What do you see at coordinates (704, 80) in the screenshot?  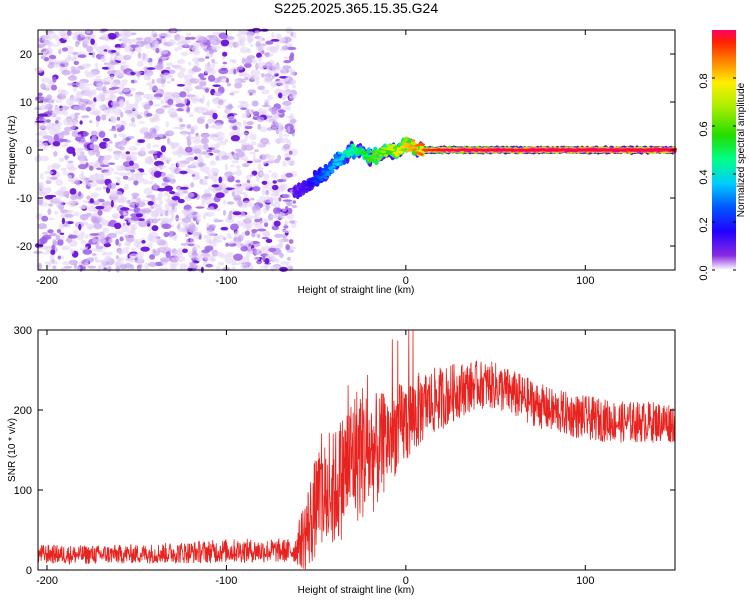 I see `colorbar-tick-label: 0.8` at bounding box center [704, 80].